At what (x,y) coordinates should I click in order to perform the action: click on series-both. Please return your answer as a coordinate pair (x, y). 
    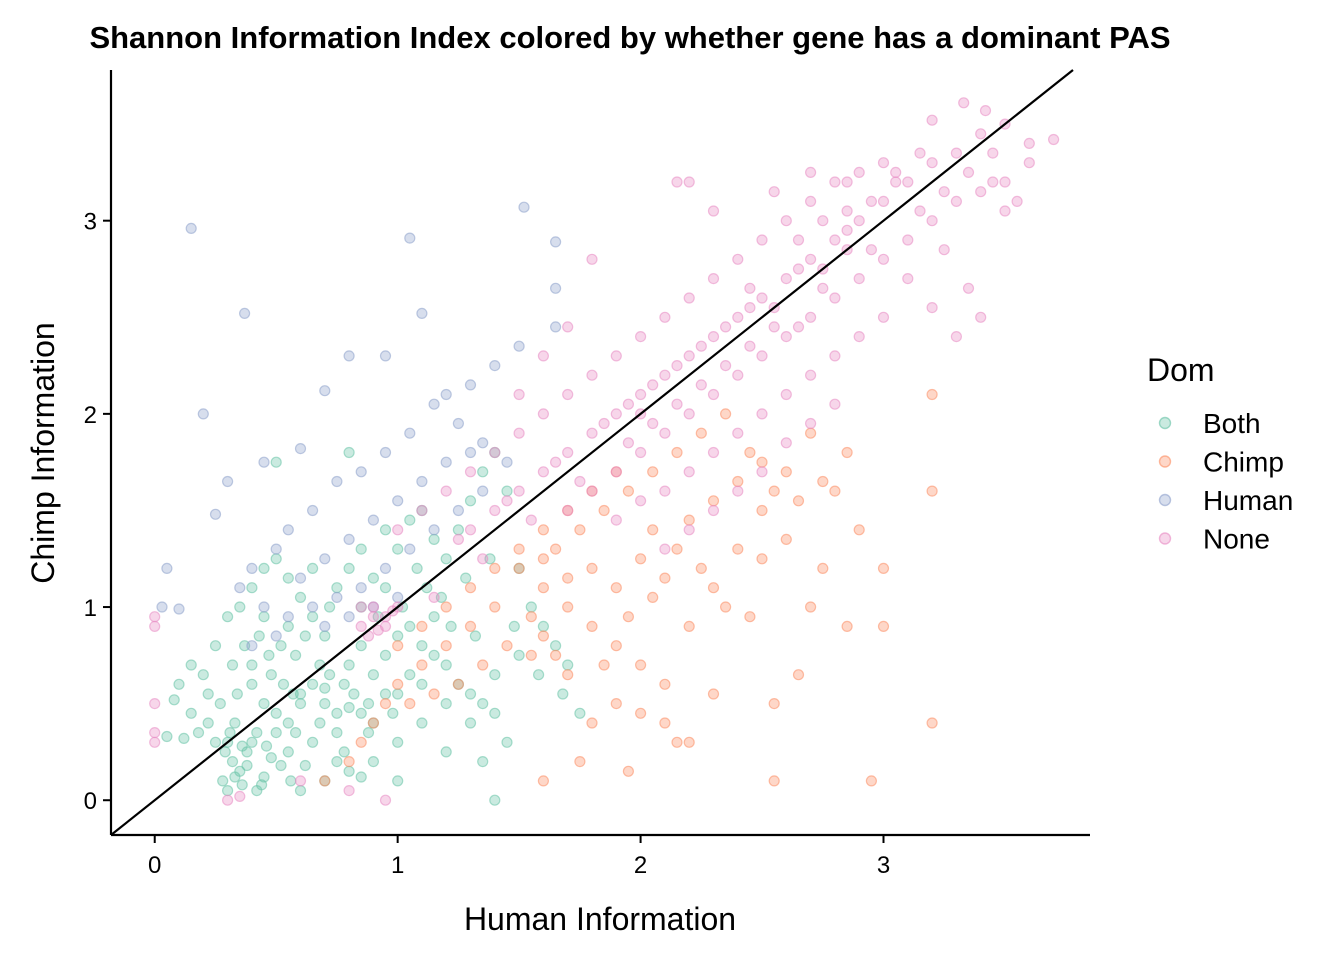
    Looking at the image, I should click on (373, 626).